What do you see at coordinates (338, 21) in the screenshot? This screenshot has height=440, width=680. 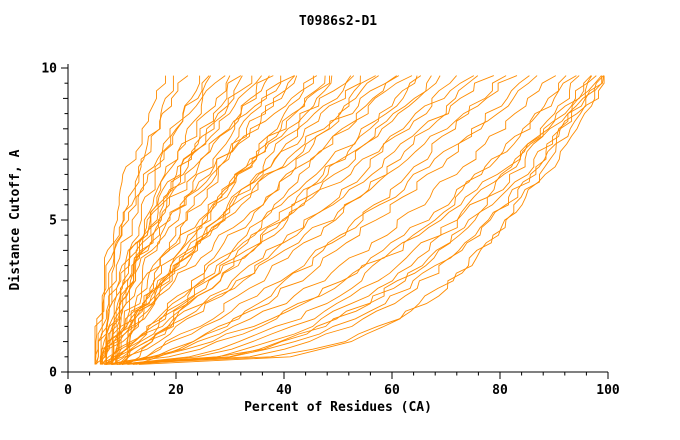 I see `chart-title: T0986s2-D1` at bounding box center [338, 21].